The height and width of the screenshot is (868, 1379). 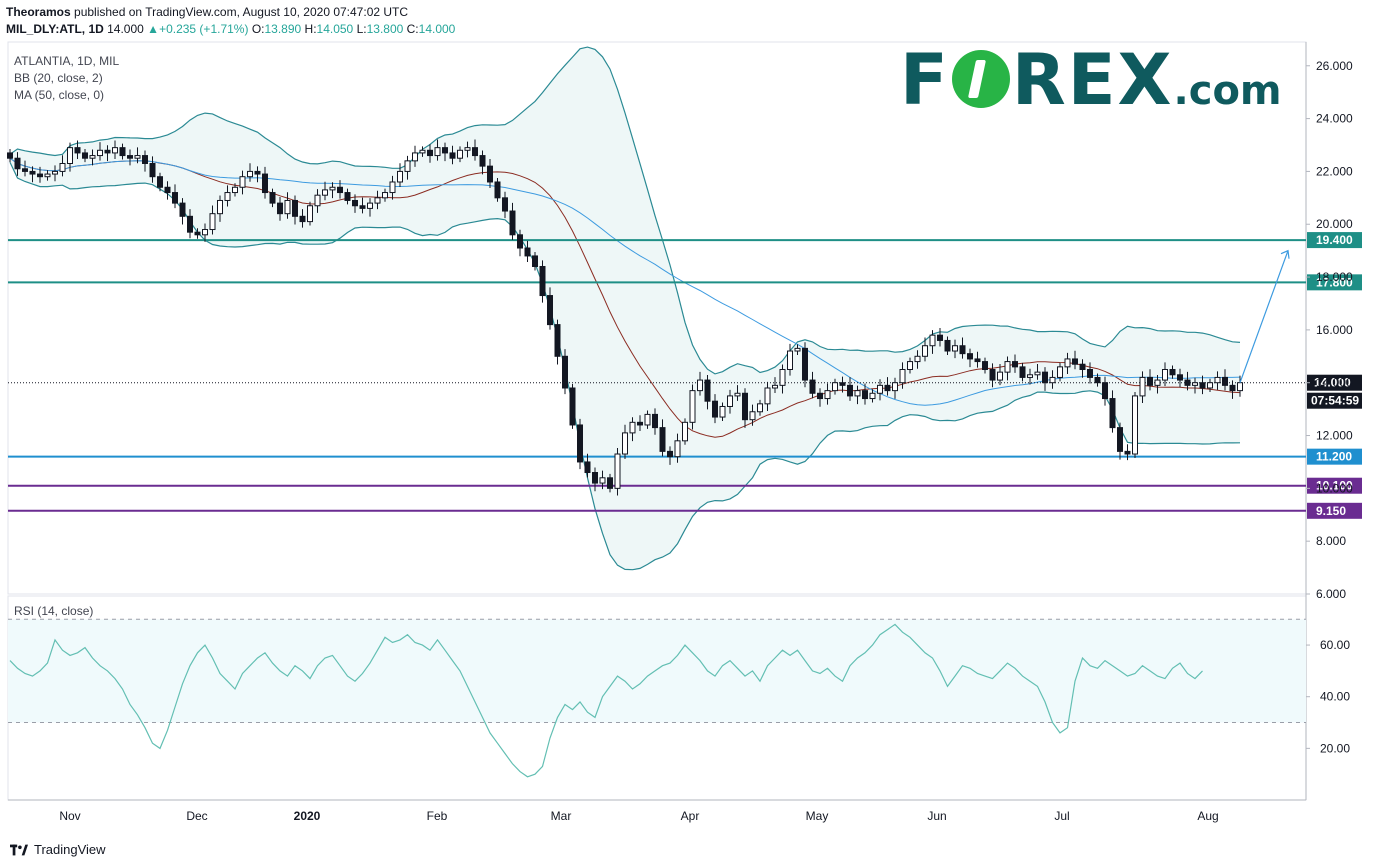 I want to click on footer: TradingView, so click(x=58, y=849).